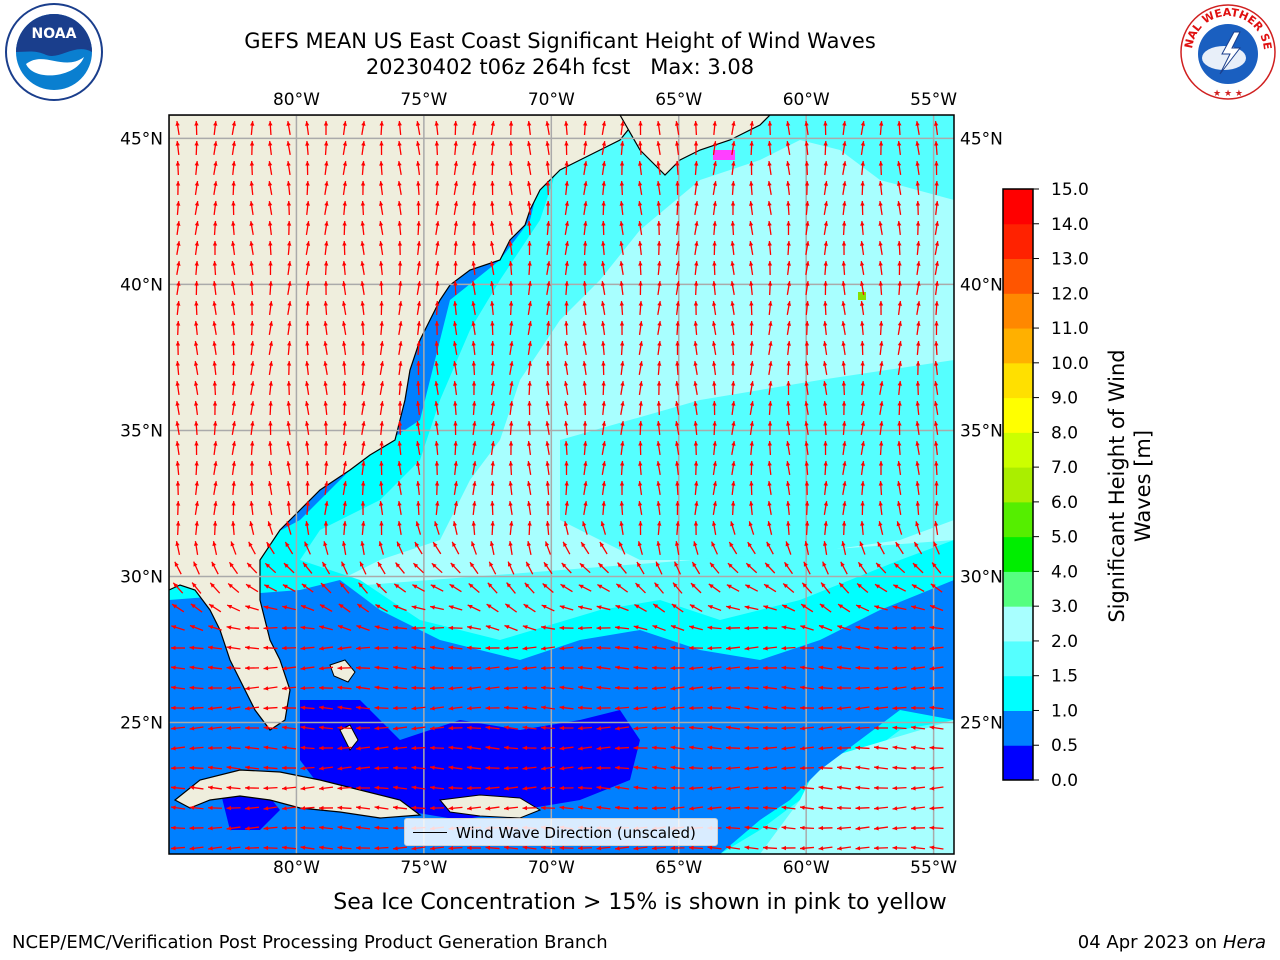 The width and height of the screenshot is (1280, 960). What do you see at coordinates (1070, 329) in the screenshot?
I see `colorbar-tick-label: 11.0` at bounding box center [1070, 329].